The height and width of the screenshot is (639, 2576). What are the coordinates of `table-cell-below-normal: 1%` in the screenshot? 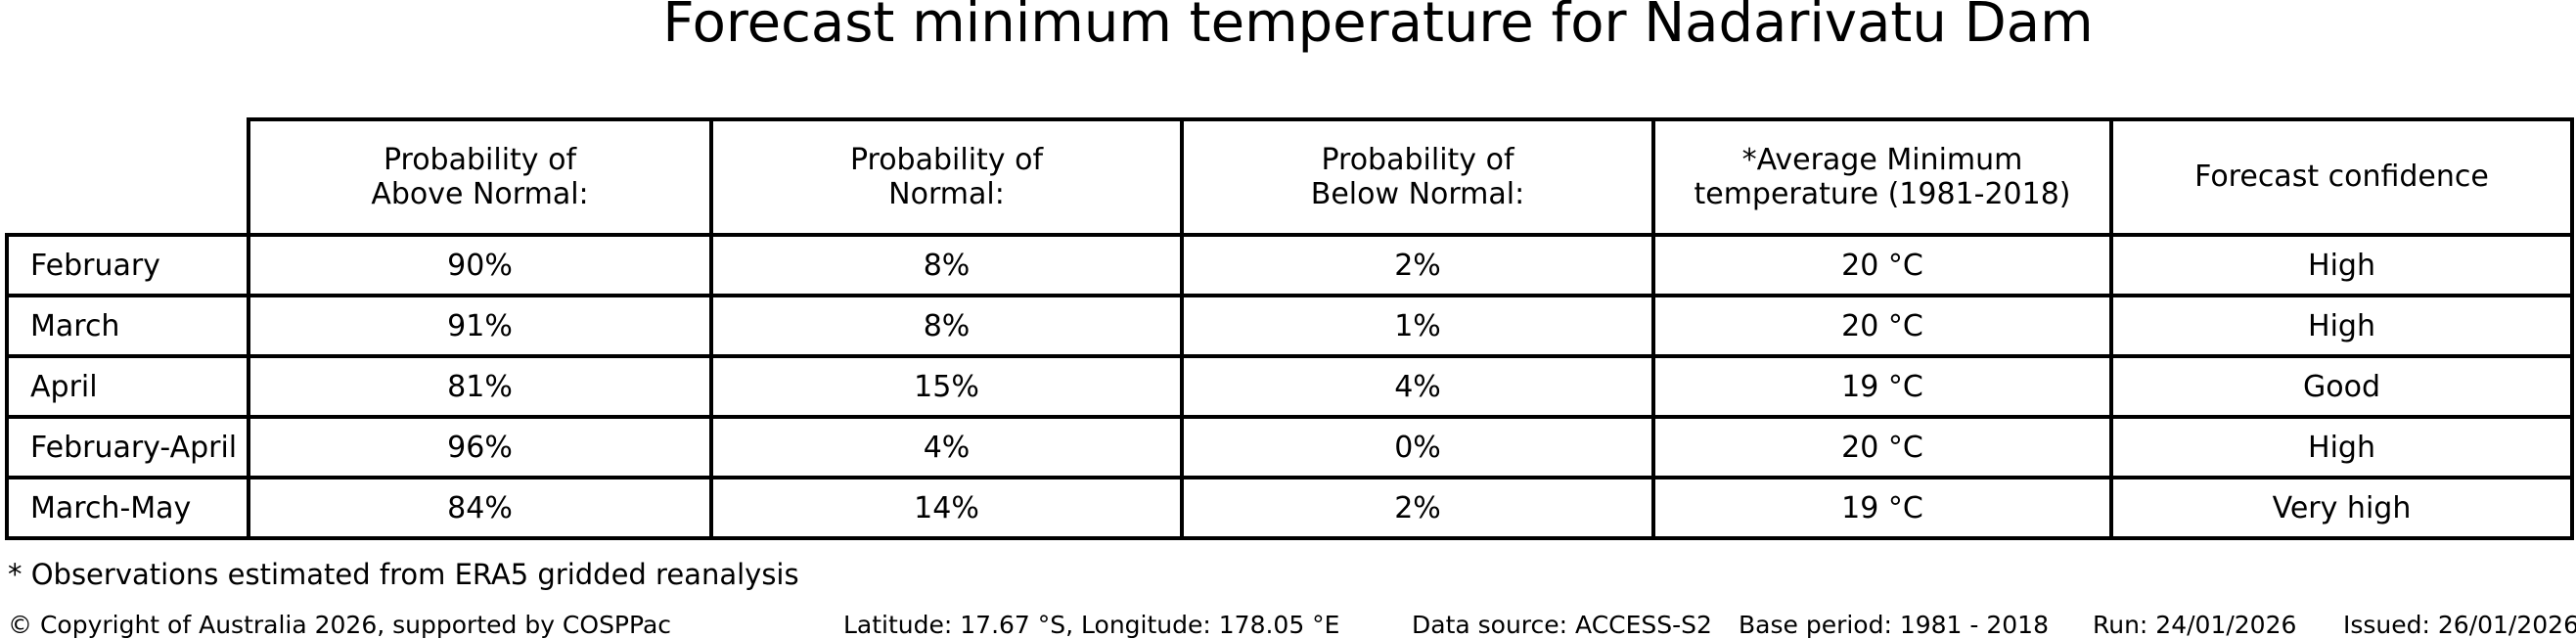 It's located at (1417, 326).